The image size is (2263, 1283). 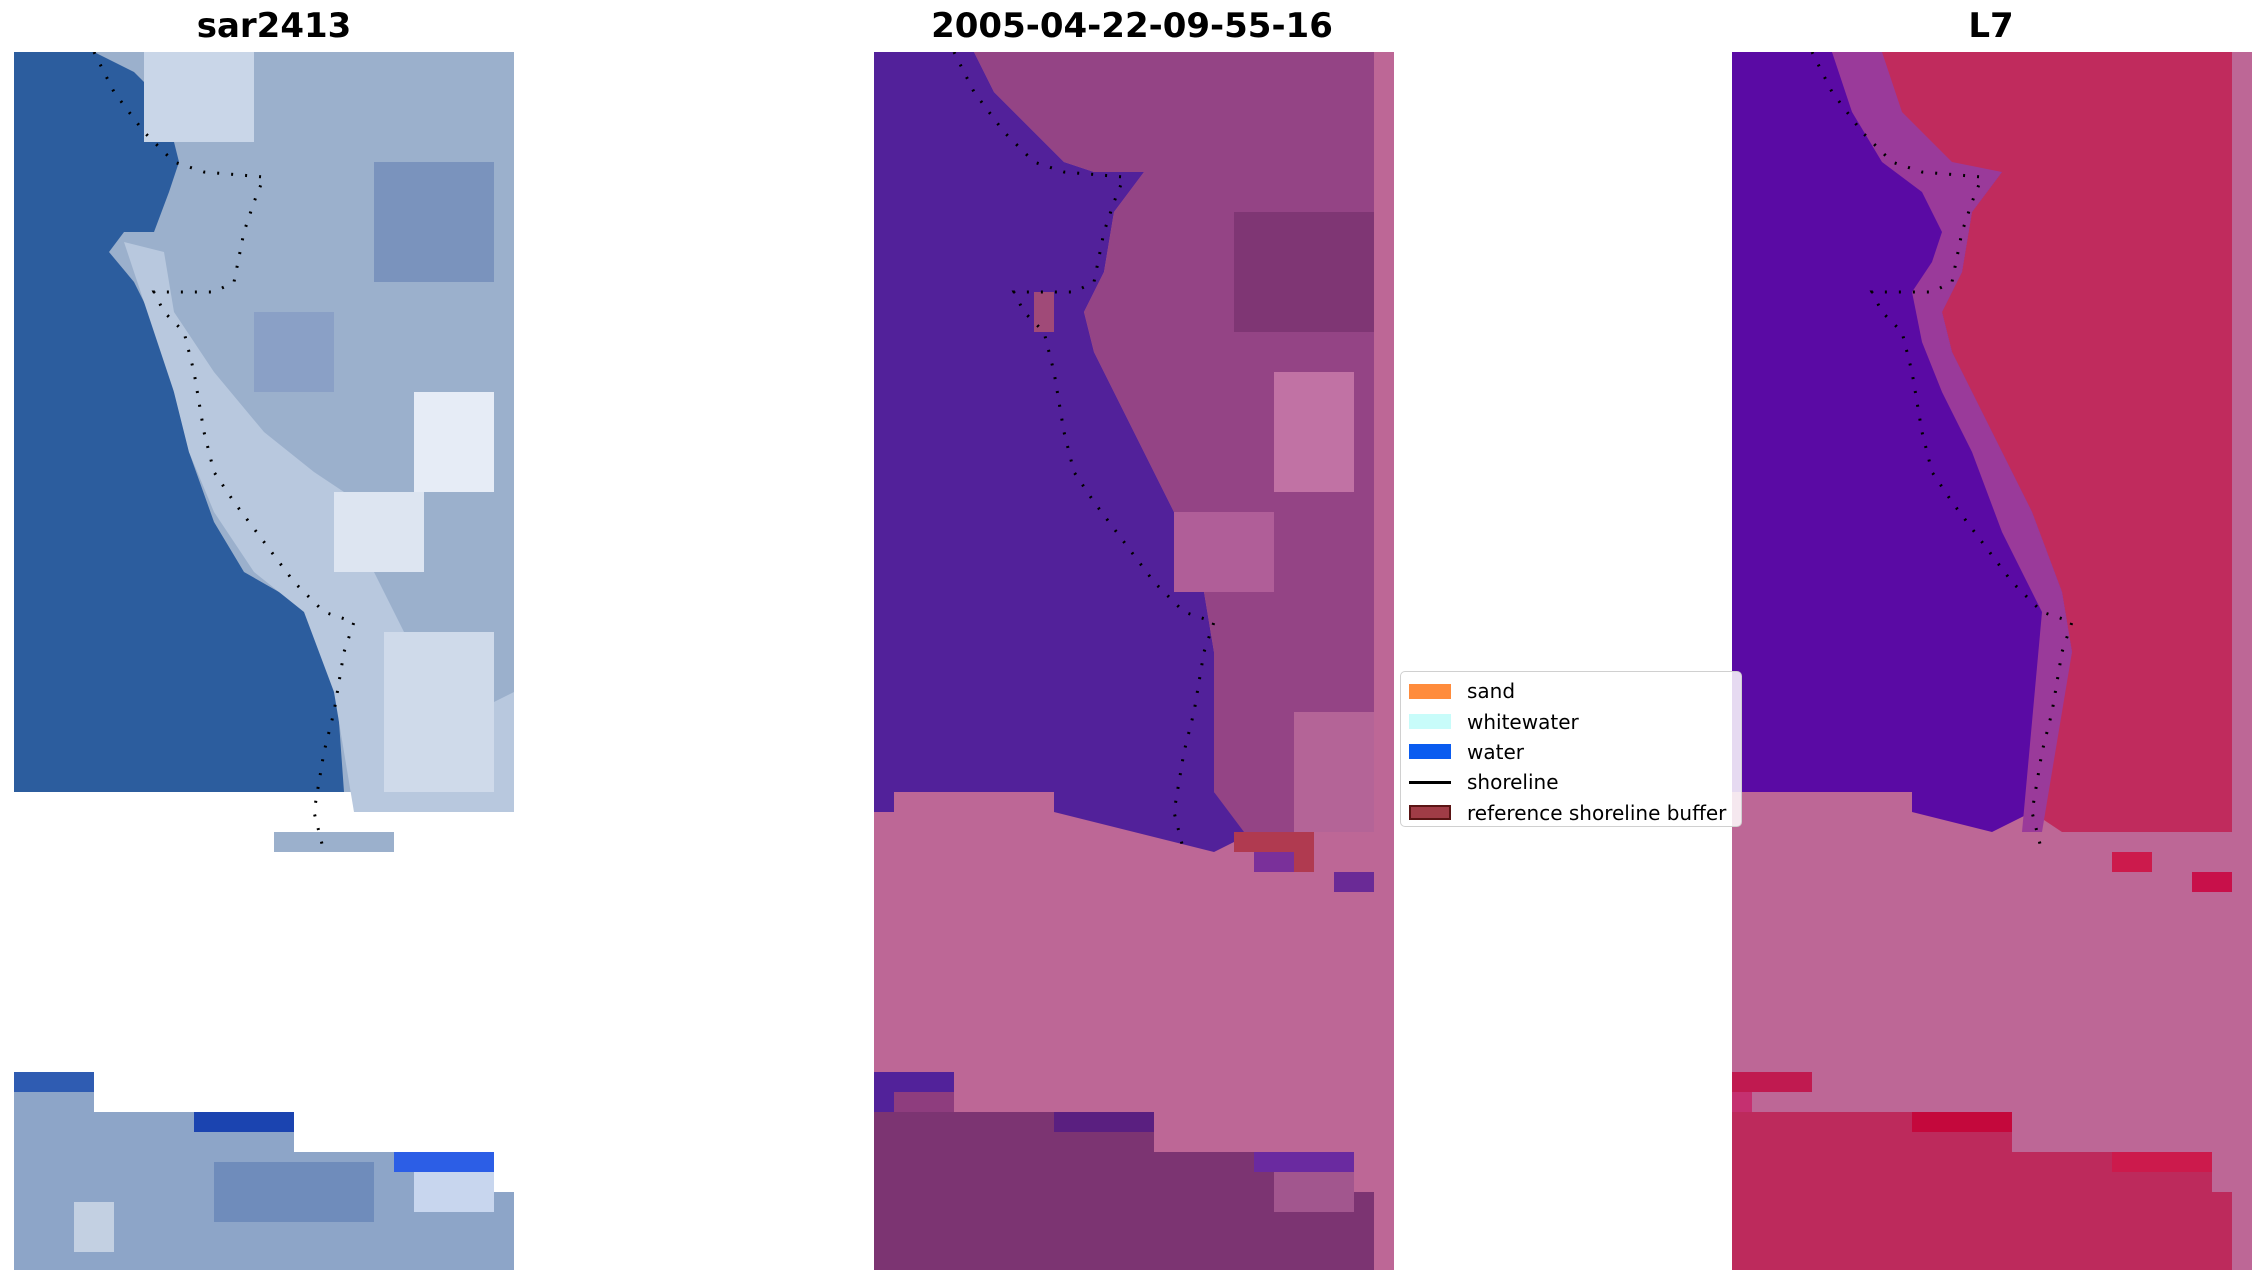 What do you see at coordinates (1430, 782) in the screenshot?
I see `shoreline-line-swatch` at bounding box center [1430, 782].